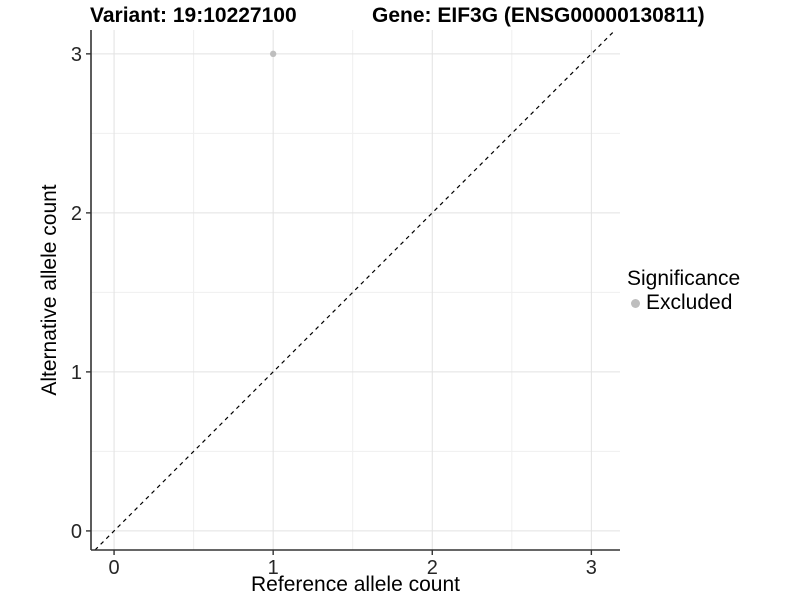  What do you see at coordinates (114, 568) in the screenshot?
I see `x-tick-label: 0` at bounding box center [114, 568].